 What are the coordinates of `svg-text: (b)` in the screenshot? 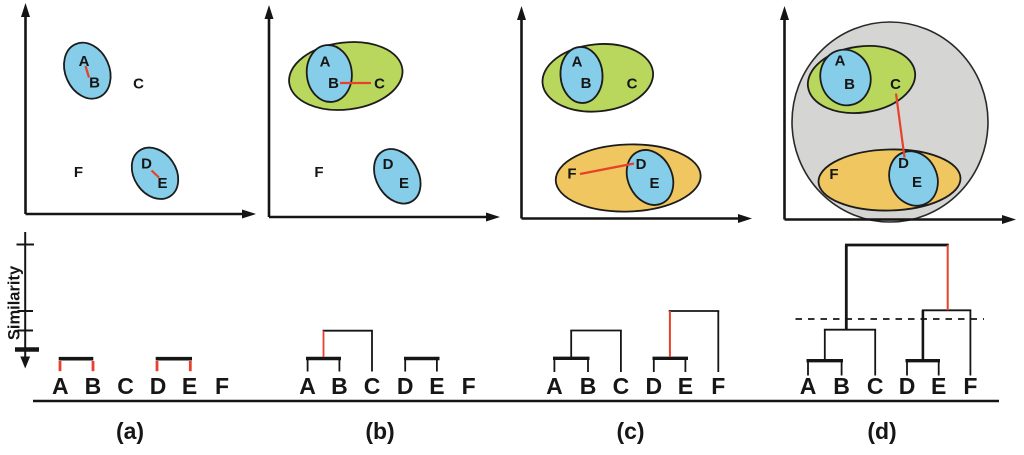 It's located at (379, 431).